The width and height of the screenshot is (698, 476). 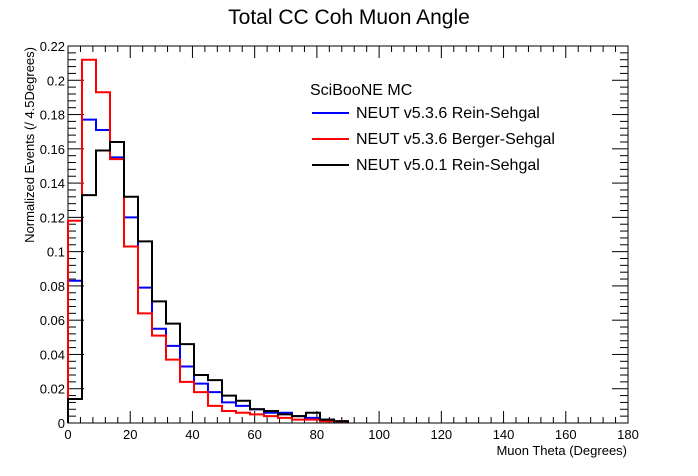 What do you see at coordinates (56, 80) in the screenshot?
I see `y-tick-label: 0.2` at bounding box center [56, 80].